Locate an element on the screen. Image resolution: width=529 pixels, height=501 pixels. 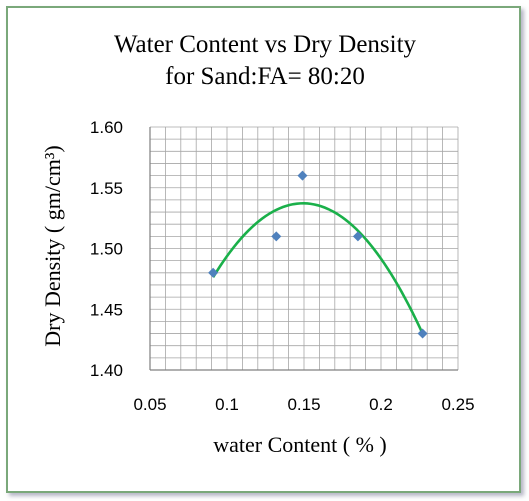
x-tick-label: 0.05 is located at coordinates (149, 404).